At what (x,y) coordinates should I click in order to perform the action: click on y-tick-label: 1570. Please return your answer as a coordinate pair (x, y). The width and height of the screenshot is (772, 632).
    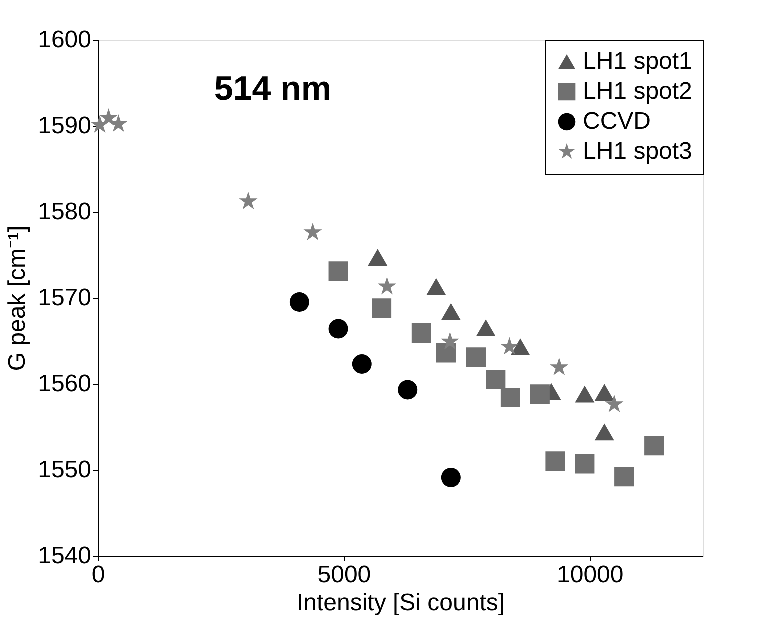
    Looking at the image, I should click on (65, 298).